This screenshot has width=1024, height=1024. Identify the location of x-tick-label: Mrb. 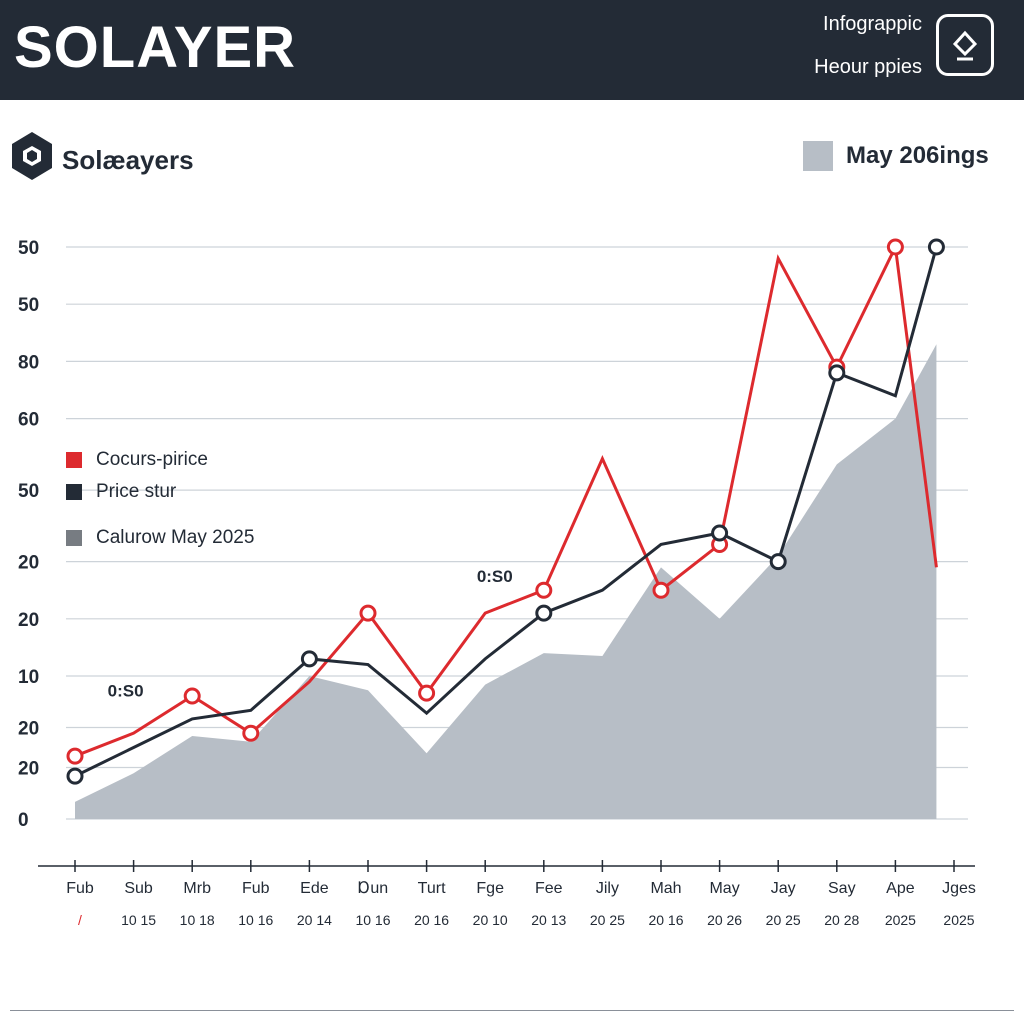
(197, 888).